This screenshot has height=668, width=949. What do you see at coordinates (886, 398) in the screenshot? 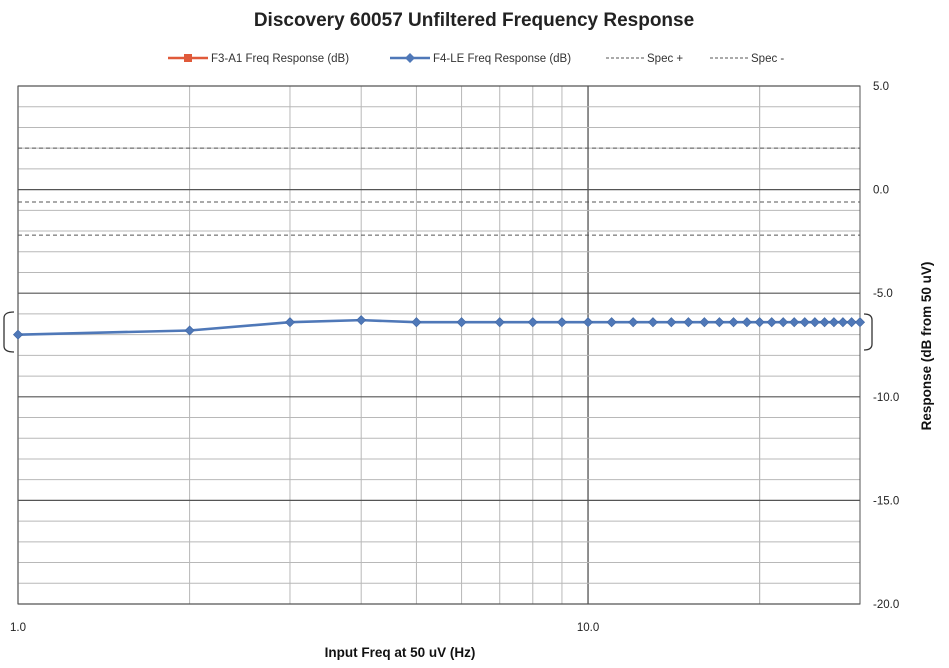
I see `y-tick-label: -10.0` at bounding box center [886, 398].